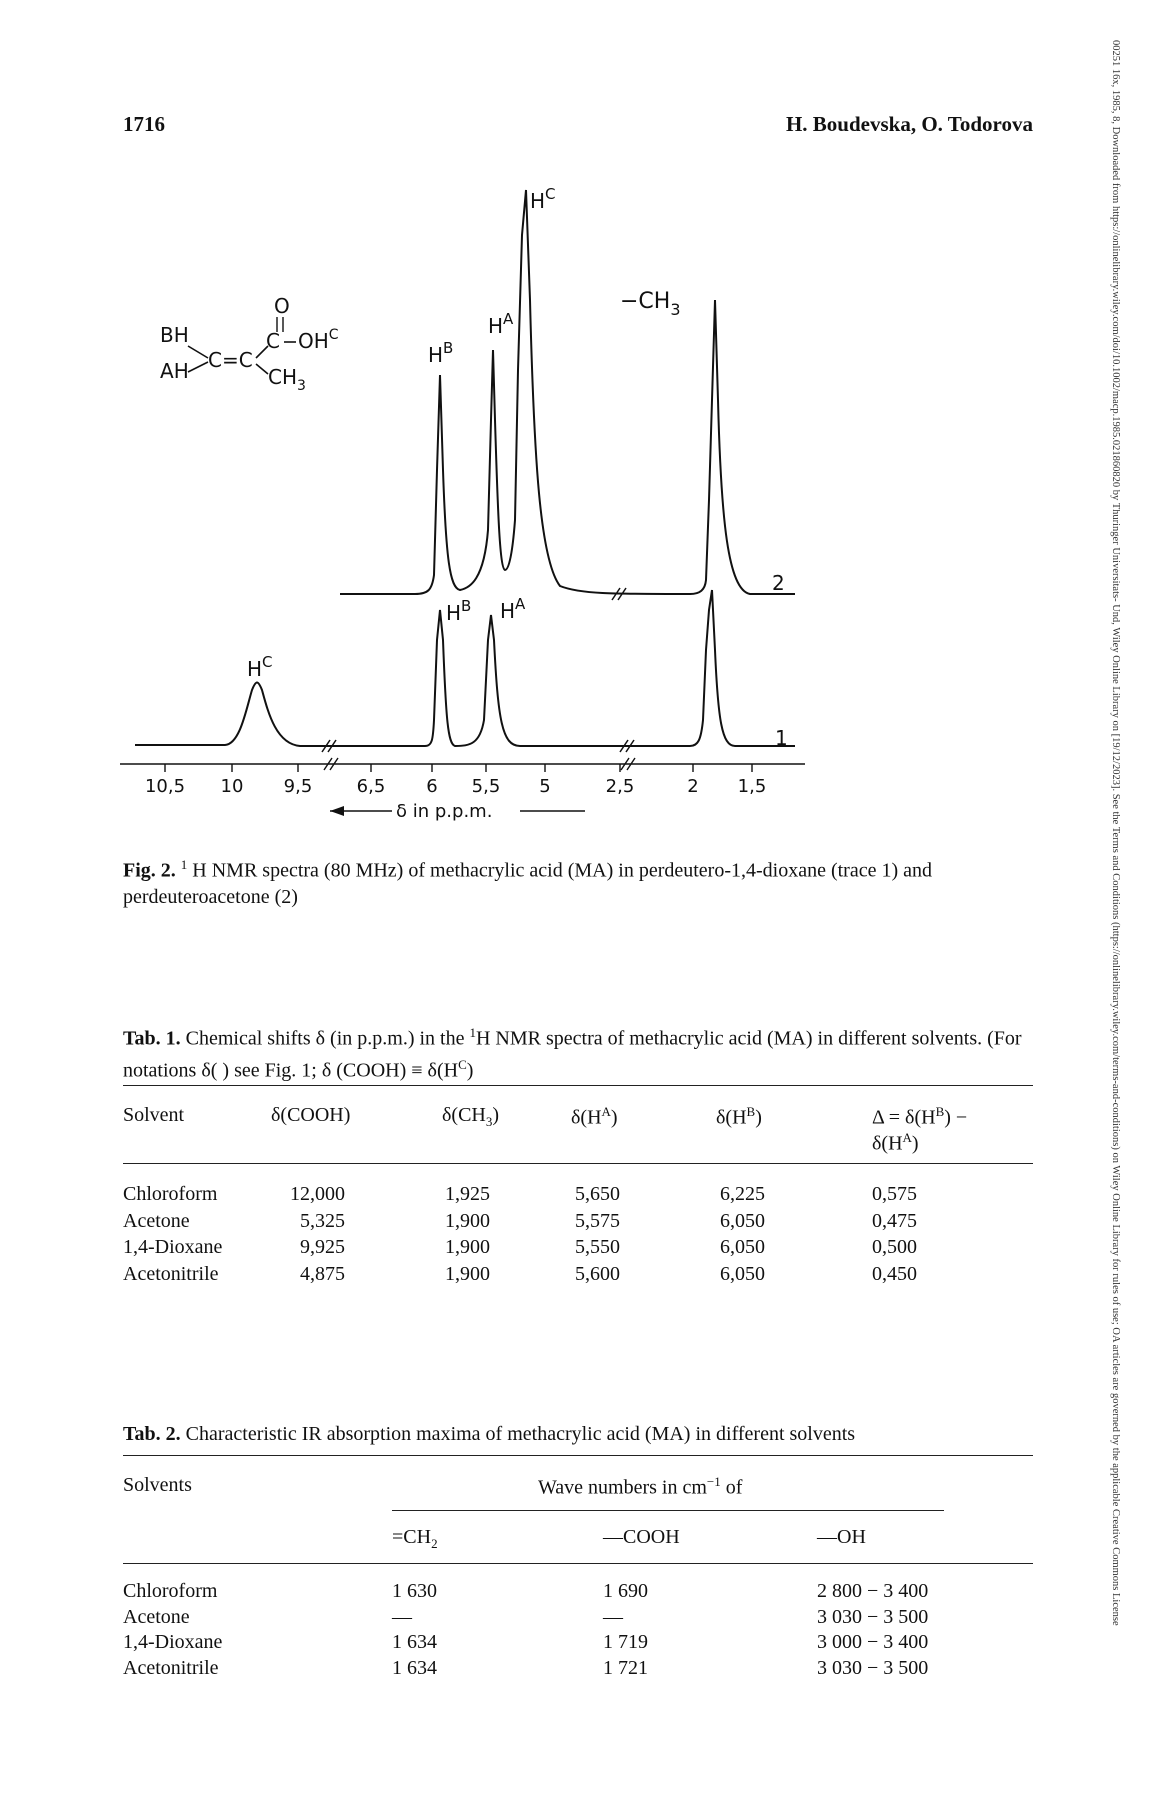  What do you see at coordinates (742, 1194) in the screenshot?
I see `table1-cell-hb: 6,225` at bounding box center [742, 1194].